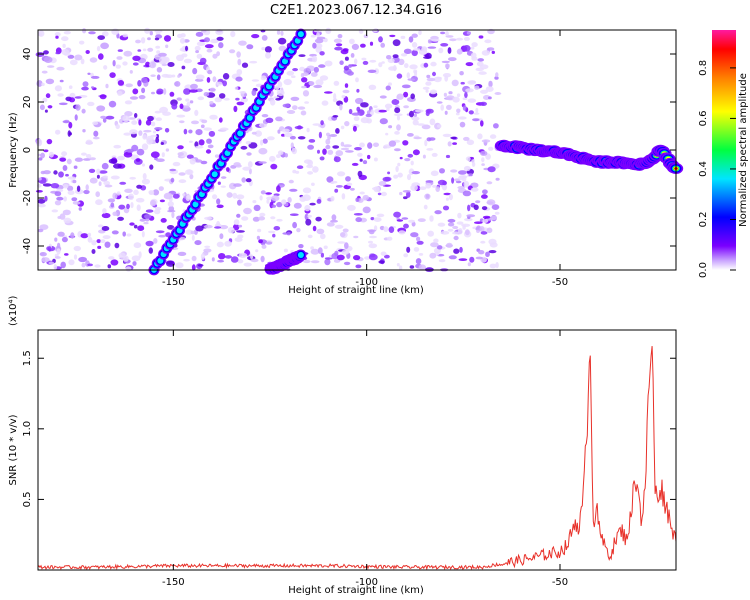 The image size is (750, 600). Describe the element at coordinates (743, 150) in the screenshot. I see `colorbar-label: Normalized spectral amplitude` at that location.